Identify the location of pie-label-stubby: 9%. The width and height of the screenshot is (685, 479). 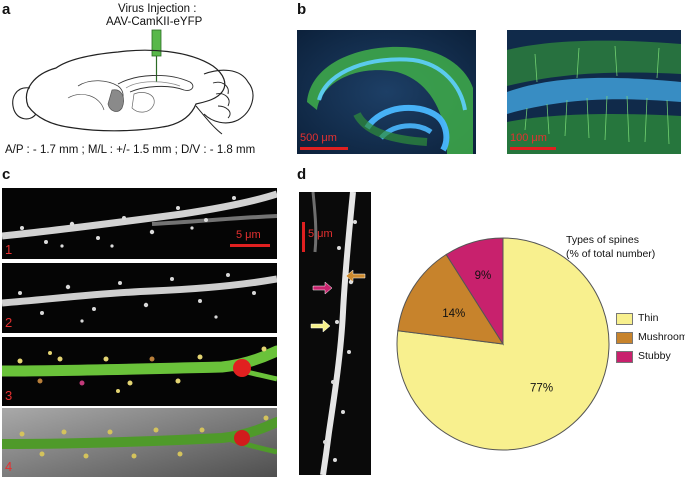
(483, 276).